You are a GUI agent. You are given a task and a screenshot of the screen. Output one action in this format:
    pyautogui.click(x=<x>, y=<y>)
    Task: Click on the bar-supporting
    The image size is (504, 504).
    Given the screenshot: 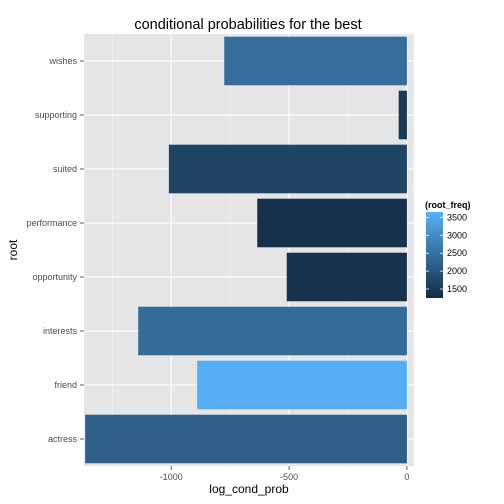 What is the action you would take?
    pyautogui.click(x=402, y=115)
    